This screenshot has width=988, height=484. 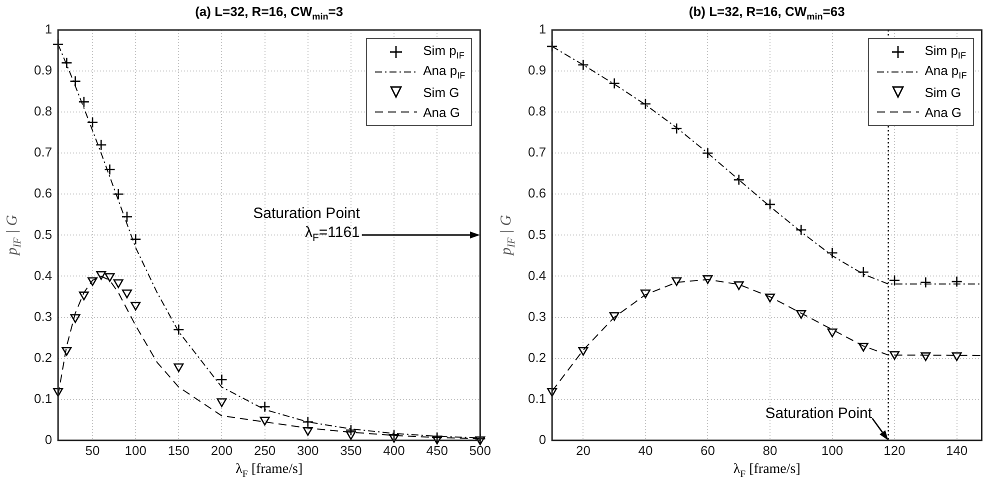 What do you see at coordinates (221, 450) in the screenshot?
I see `x-tick-label: 200` at bounding box center [221, 450].